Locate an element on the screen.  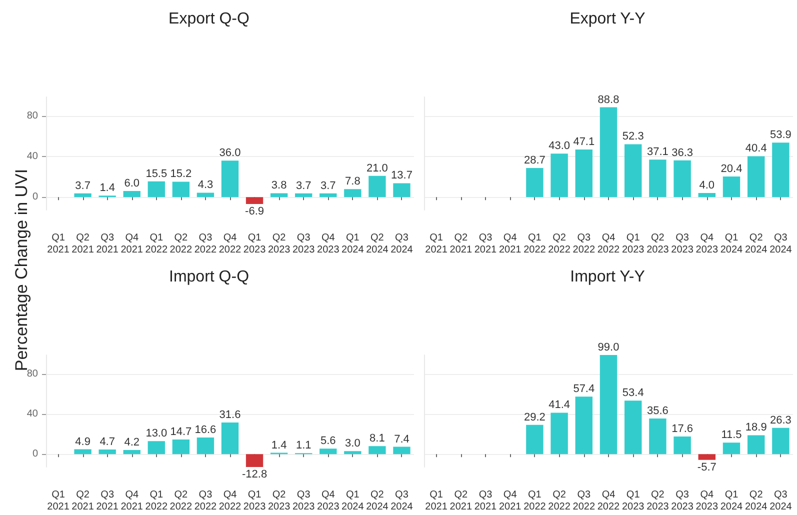
data-label: 43.0 is located at coordinates (559, 146).